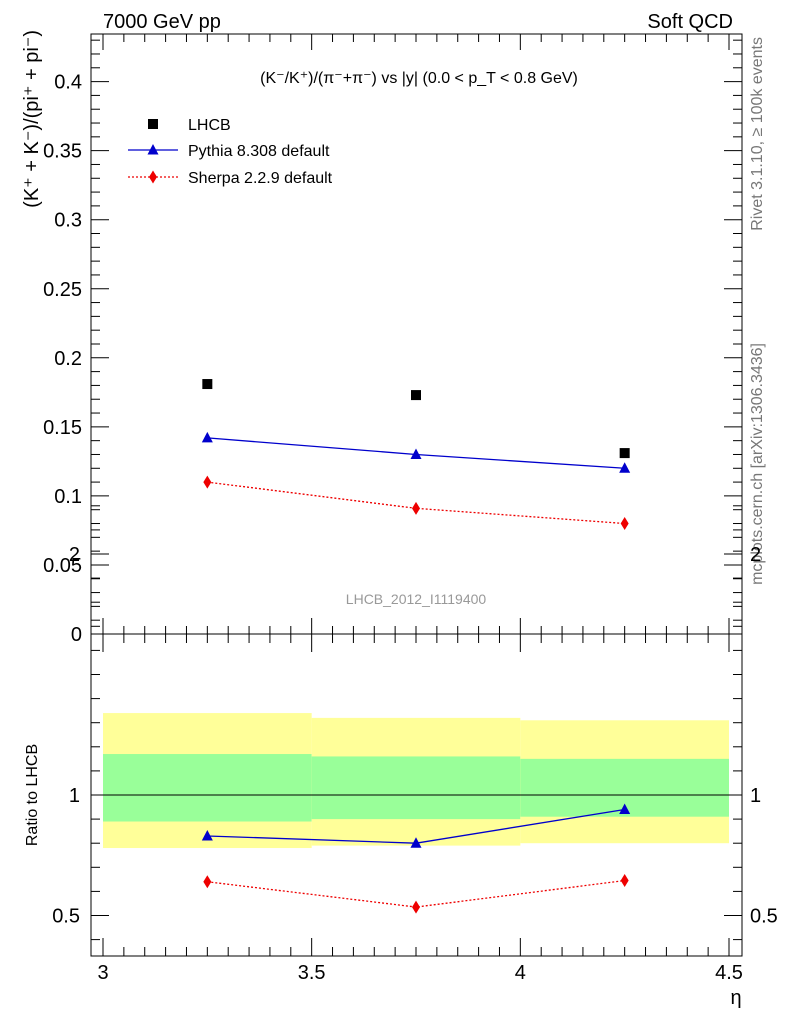 This screenshot has width=786, height=1024. Describe the element at coordinates (32, 795) in the screenshot. I see `ratio-y-axis-label: Ratio to LHCB` at that location.